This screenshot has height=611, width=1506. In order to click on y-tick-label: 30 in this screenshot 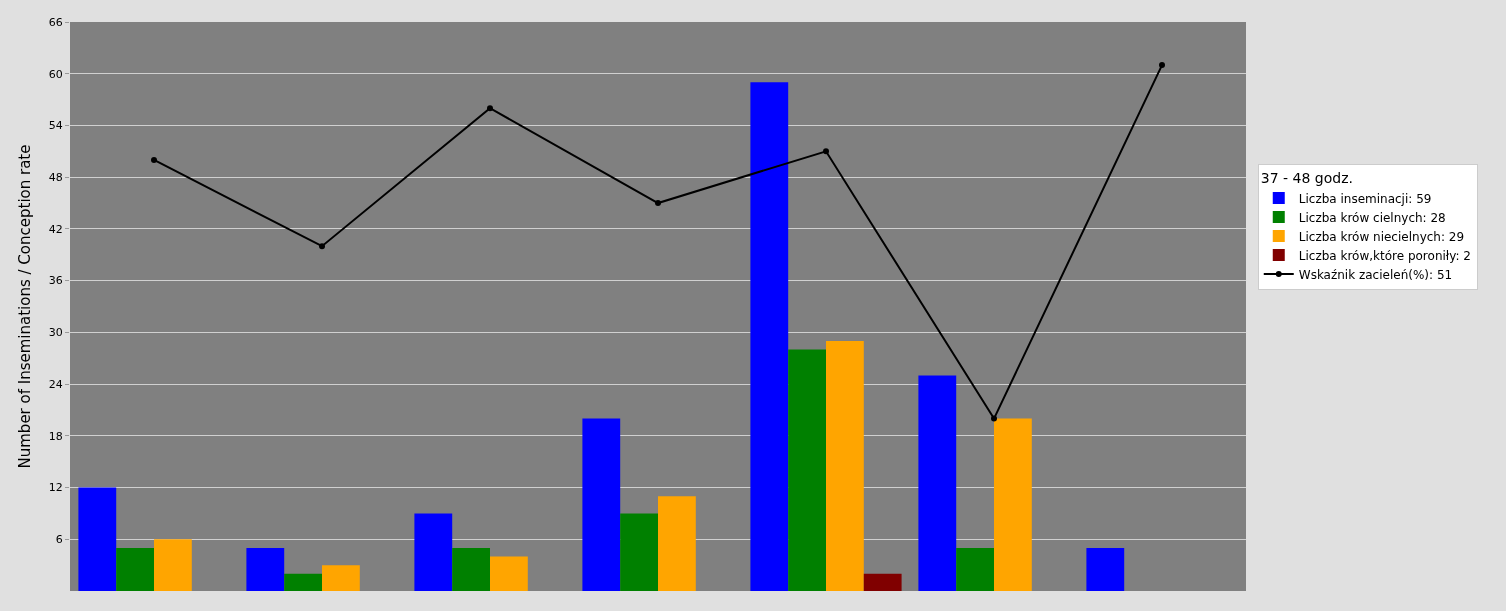, I will do `click(55, 333)`.